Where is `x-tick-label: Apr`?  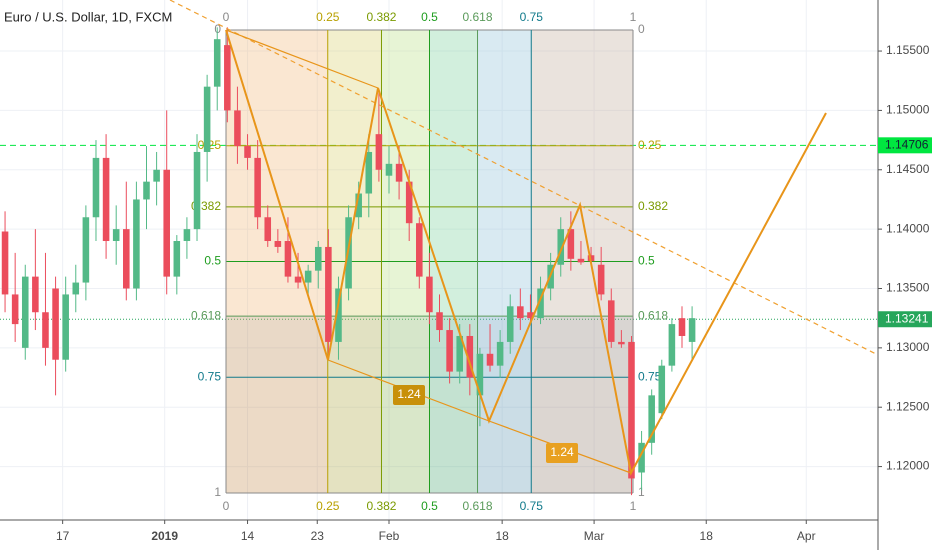
x-tick-label: Apr is located at coordinates (806, 536).